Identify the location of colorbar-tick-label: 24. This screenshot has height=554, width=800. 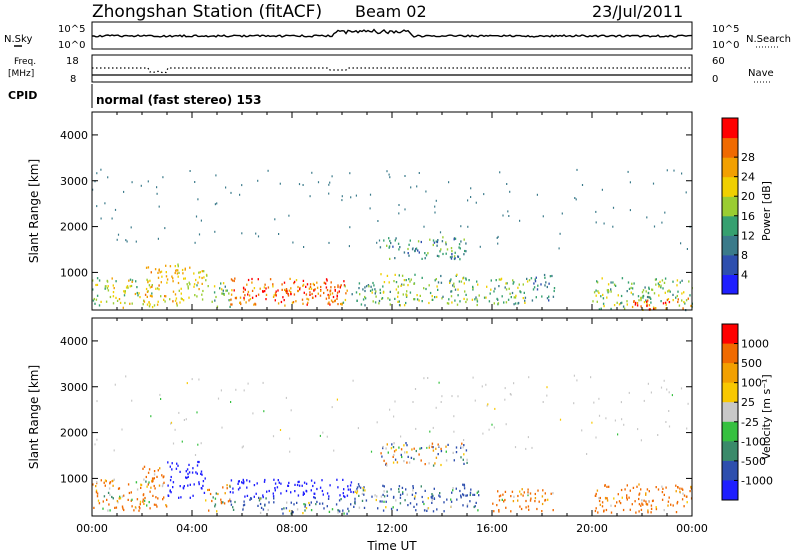
(748, 177).